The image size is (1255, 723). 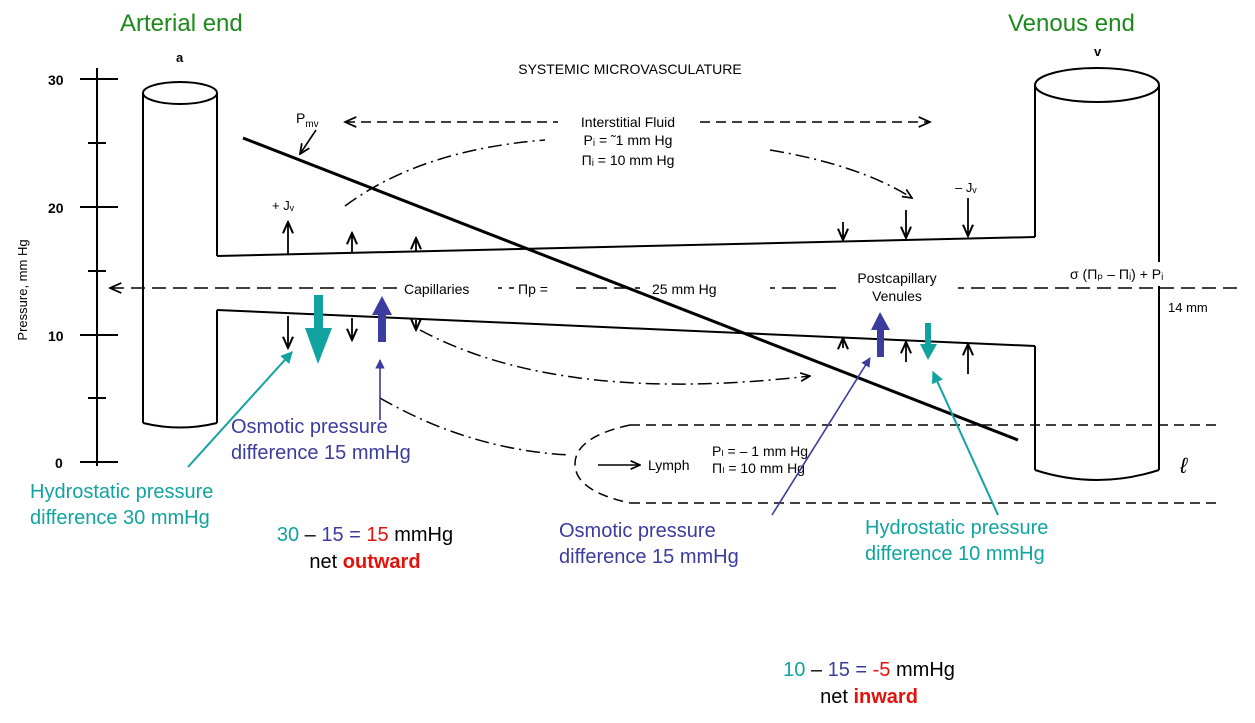 What do you see at coordinates (321, 440) in the screenshot?
I see `osmotic-arterial-annotation: Osmotic pressure difference 15 mmHg` at bounding box center [321, 440].